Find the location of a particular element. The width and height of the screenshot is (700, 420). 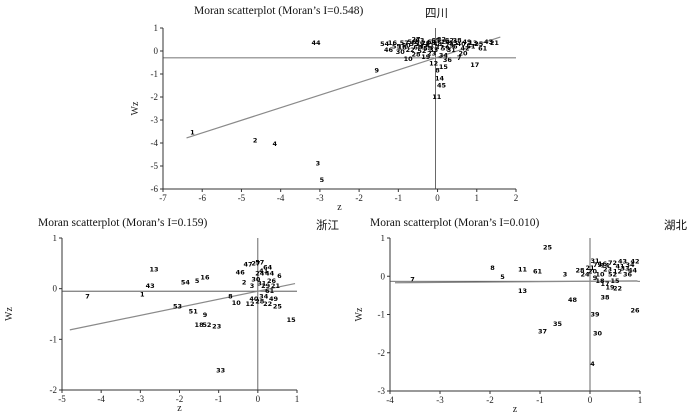

point-label: 14 is located at coordinates (605, 266).